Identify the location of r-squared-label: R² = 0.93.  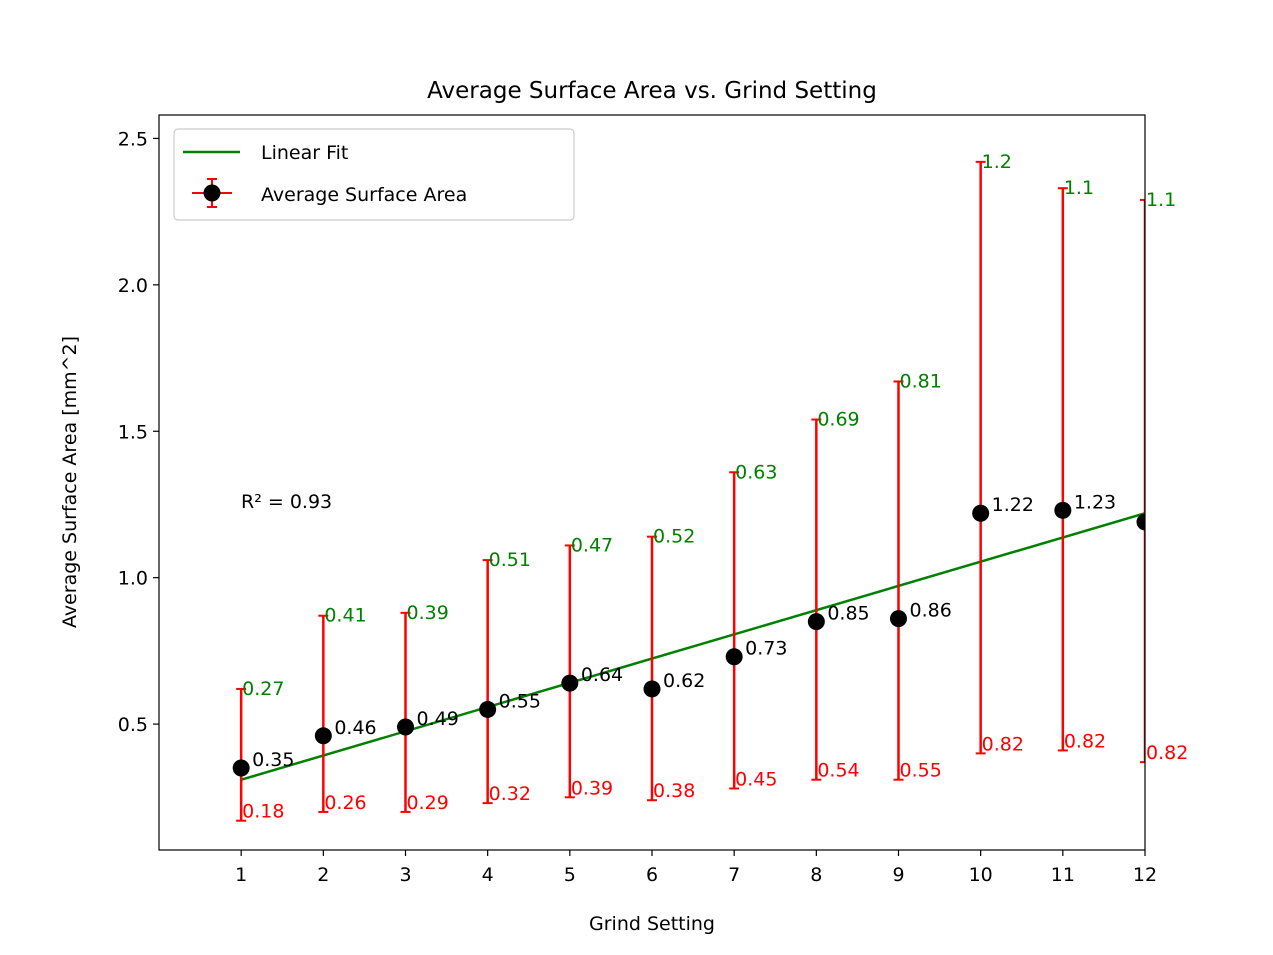
(286, 502).